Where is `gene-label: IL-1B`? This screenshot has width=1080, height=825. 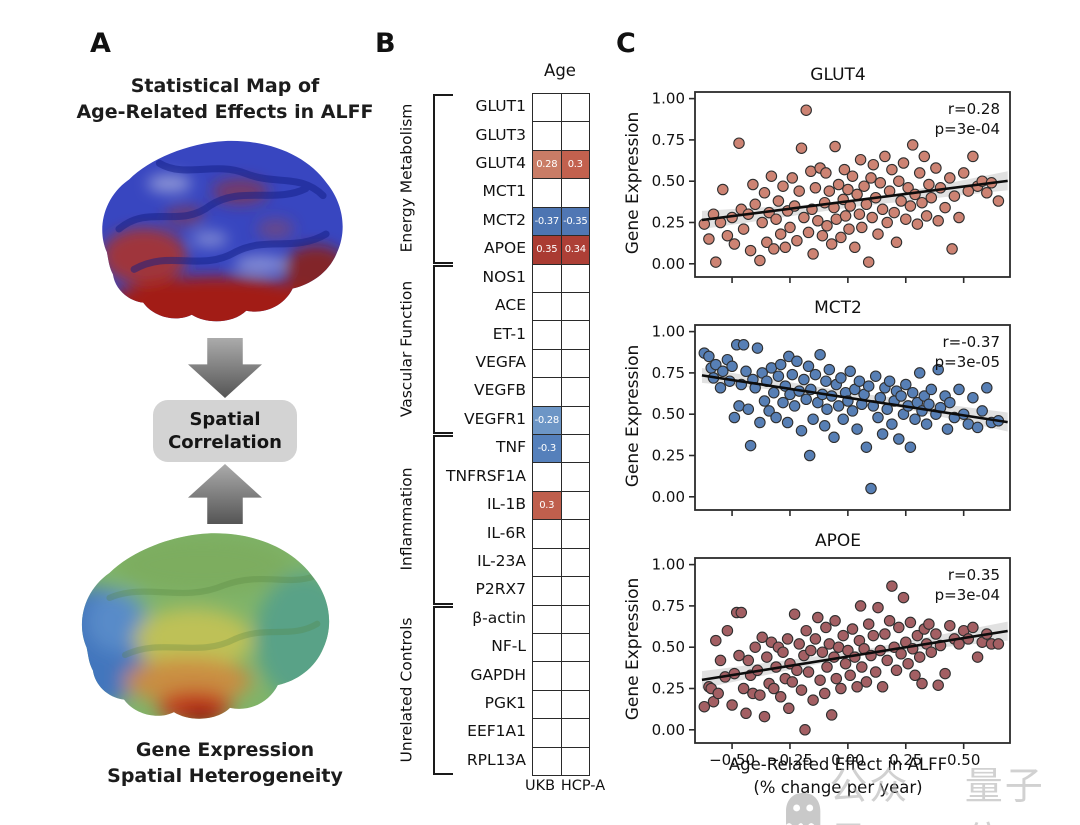 gene-label: IL-1B is located at coordinates (506, 504).